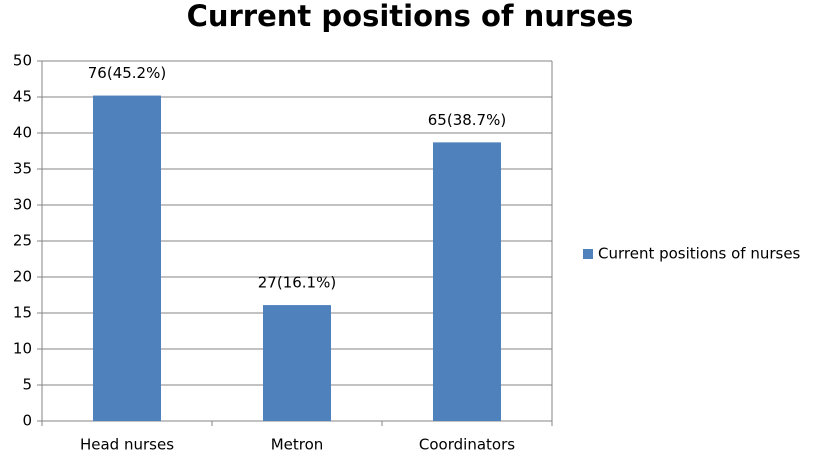 The height and width of the screenshot is (457, 813). I want to click on y-tick-label: 20, so click(22, 277).